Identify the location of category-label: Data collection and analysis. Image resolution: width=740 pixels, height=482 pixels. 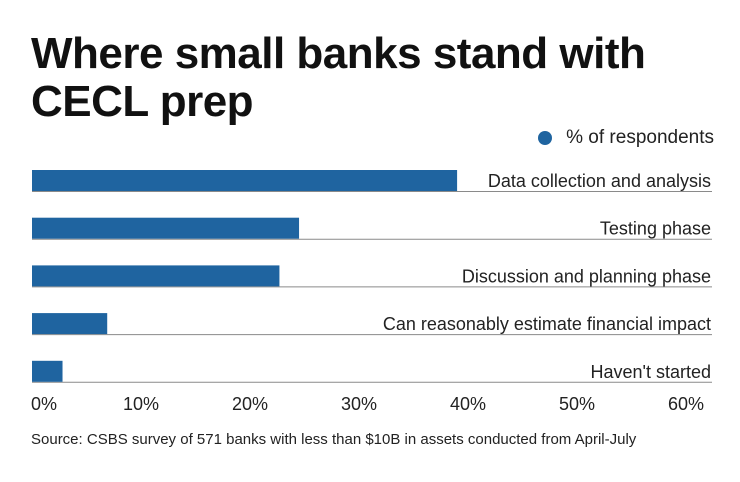
(599, 181).